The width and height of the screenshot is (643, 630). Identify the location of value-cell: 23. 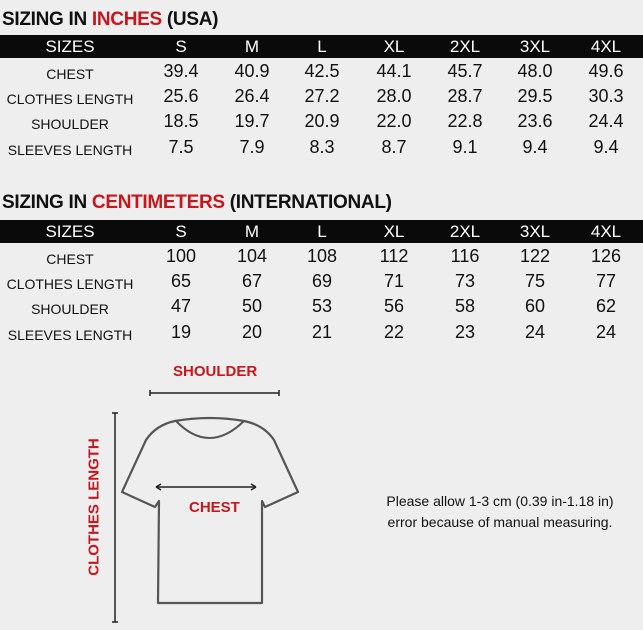
(465, 332).